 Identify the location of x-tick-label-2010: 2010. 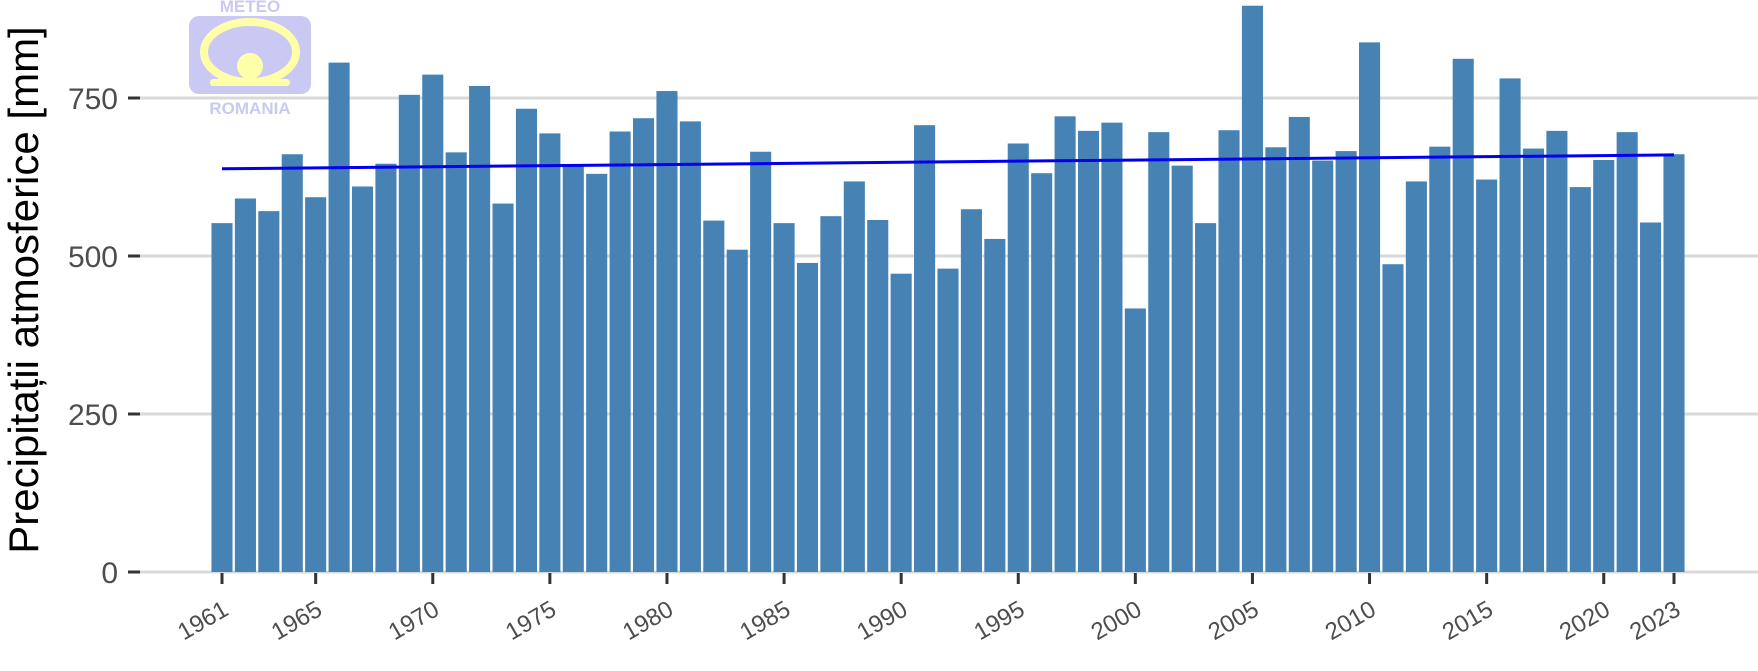
(1351, 621).